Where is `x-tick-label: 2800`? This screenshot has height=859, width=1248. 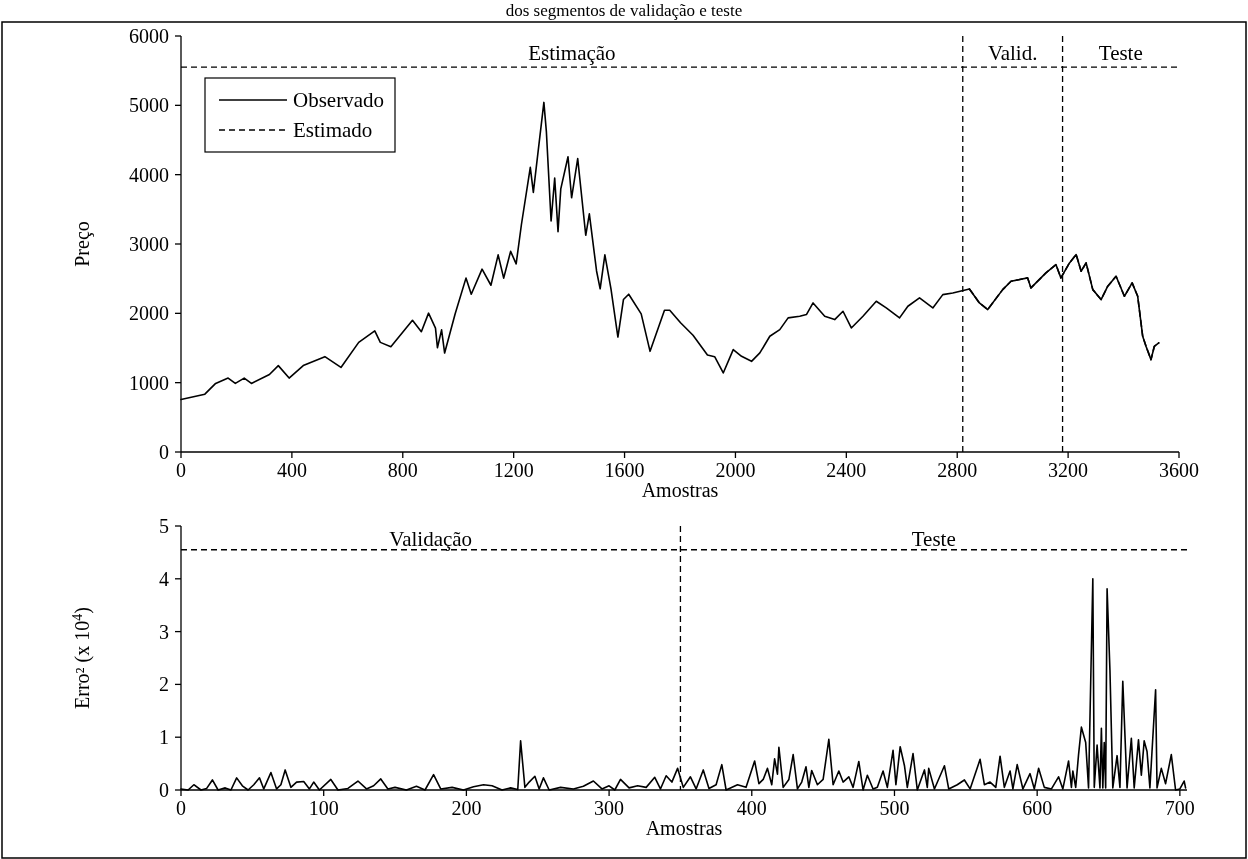
x-tick-label: 2800 is located at coordinates (957, 470).